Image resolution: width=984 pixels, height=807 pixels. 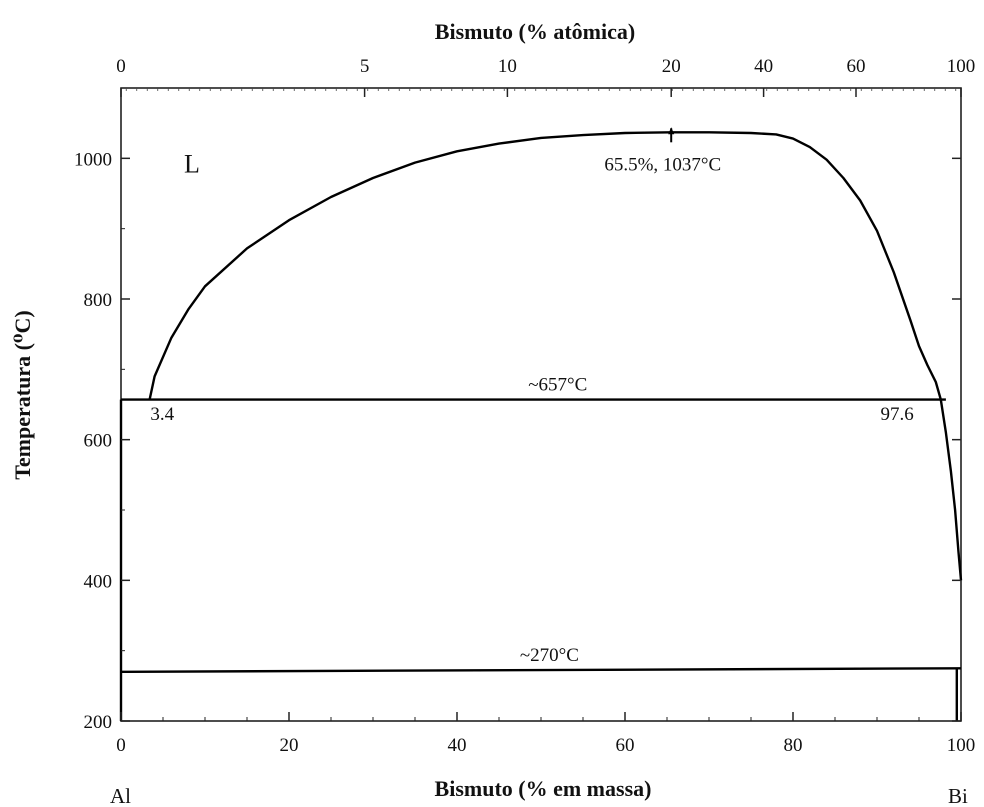 What do you see at coordinates (671, 66) in the screenshot?
I see `top-tick-label-3: 20` at bounding box center [671, 66].